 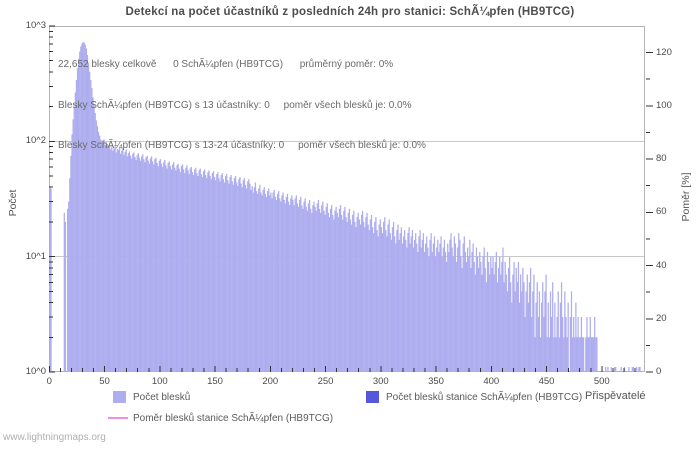 I want to click on x-tick-label: 350, so click(x=436, y=381).